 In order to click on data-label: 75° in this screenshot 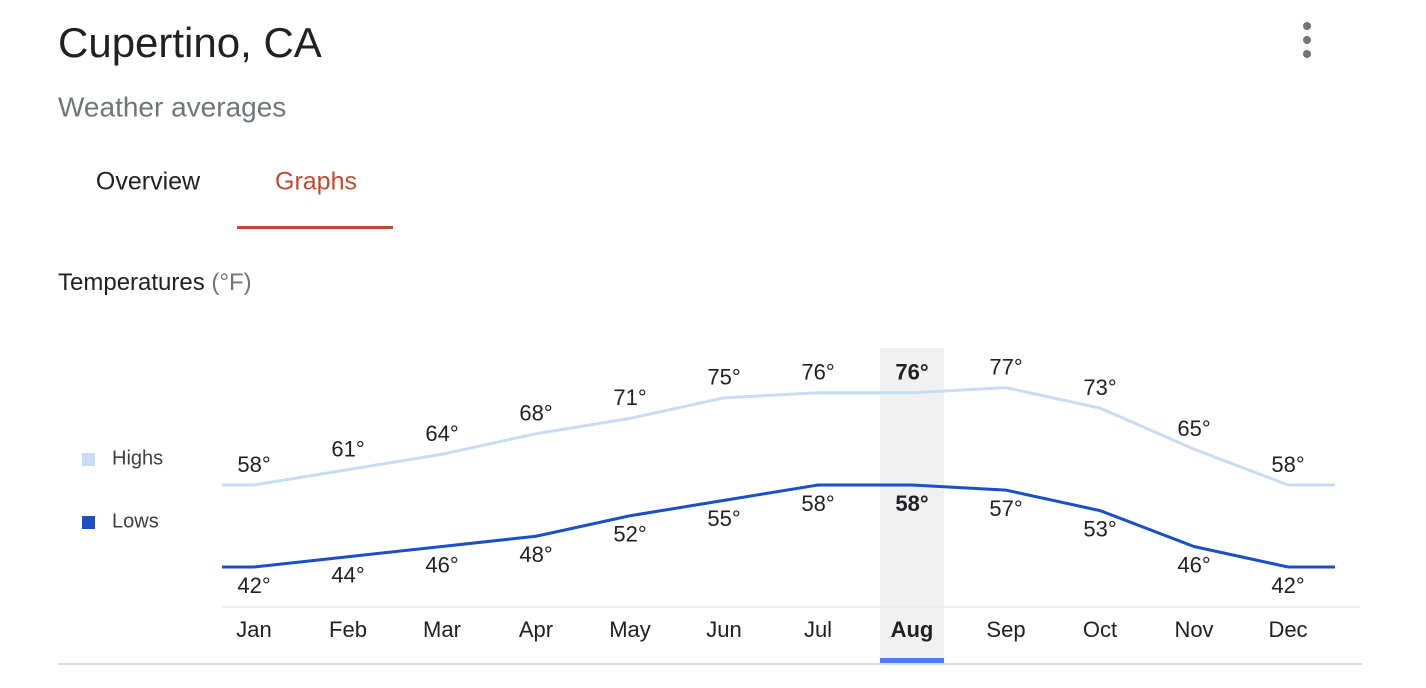, I will do `click(723, 377)`.